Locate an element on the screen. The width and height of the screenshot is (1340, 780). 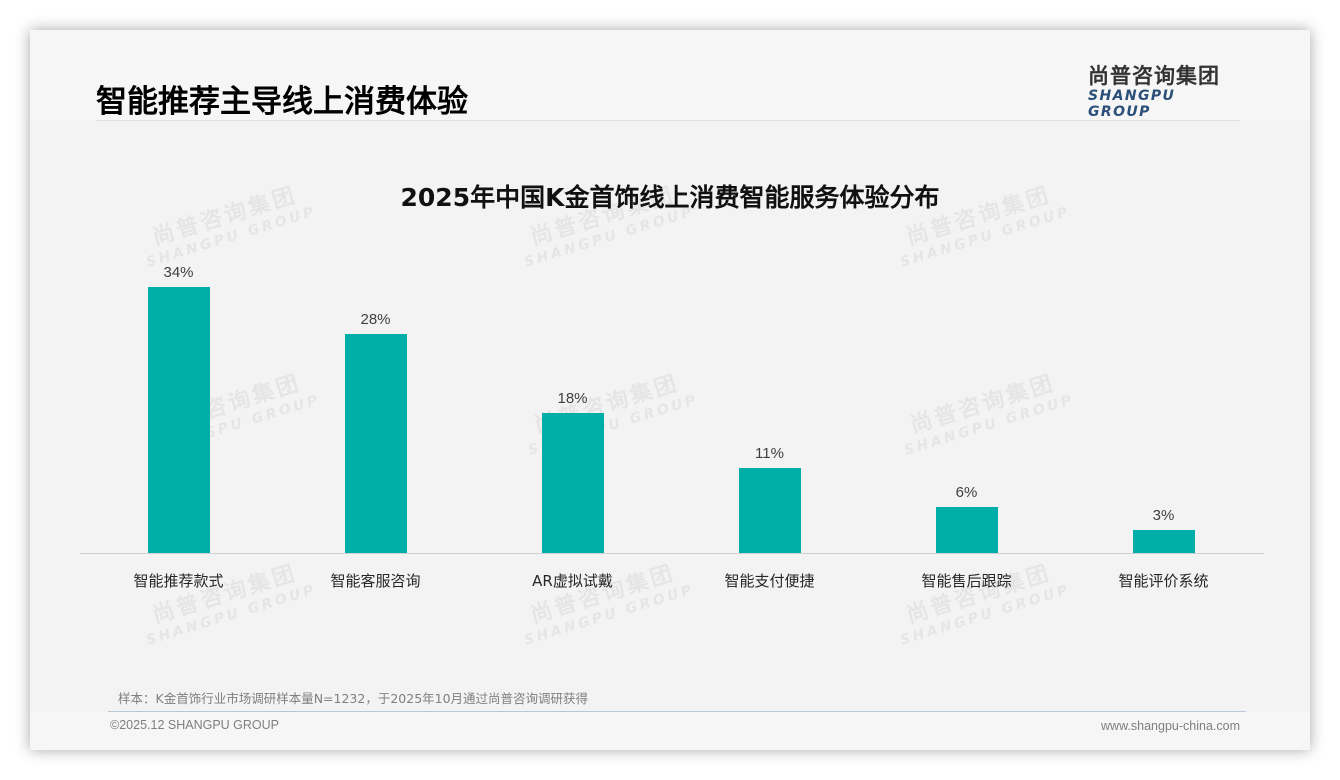
page-title: 智能推荐主导线上消费体验 is located at coordinates (282, 102).